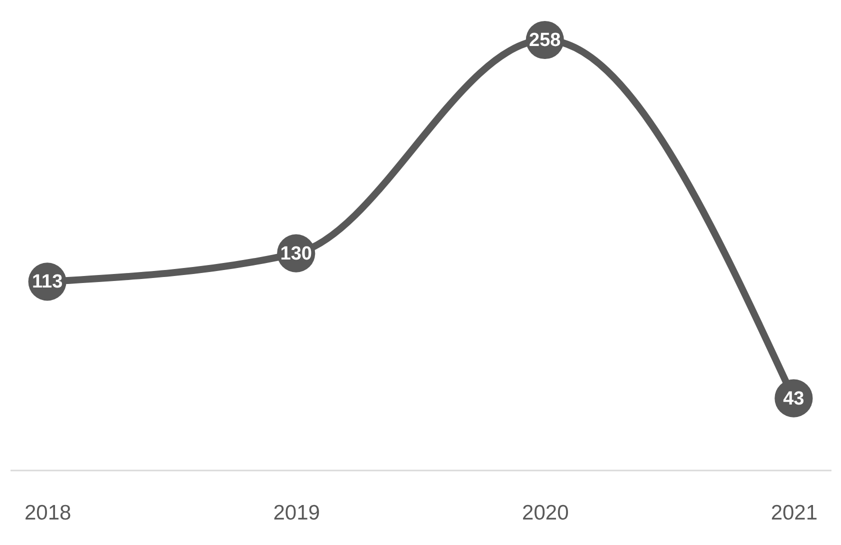  What do you see at coordinates (794, 513) in the screenshot?
I see `x-tick-label: 2021` at bounding box center [794, 513].